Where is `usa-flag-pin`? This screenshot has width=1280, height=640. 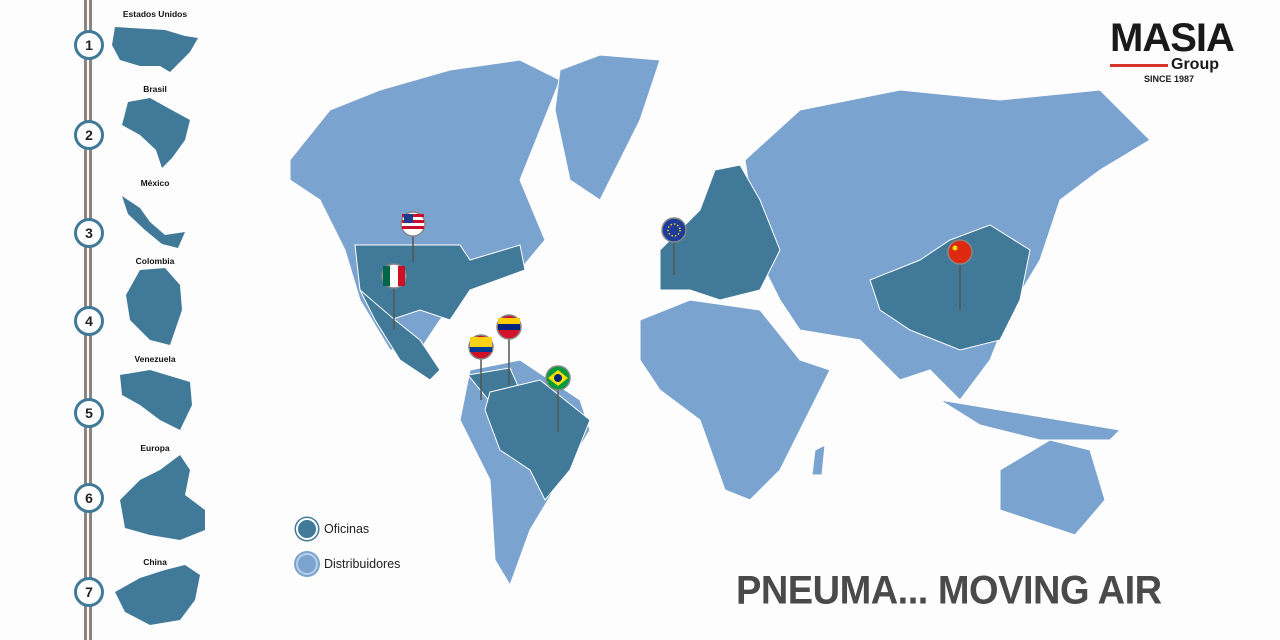
usa-flag-pin is located at coordinates (413, 224).